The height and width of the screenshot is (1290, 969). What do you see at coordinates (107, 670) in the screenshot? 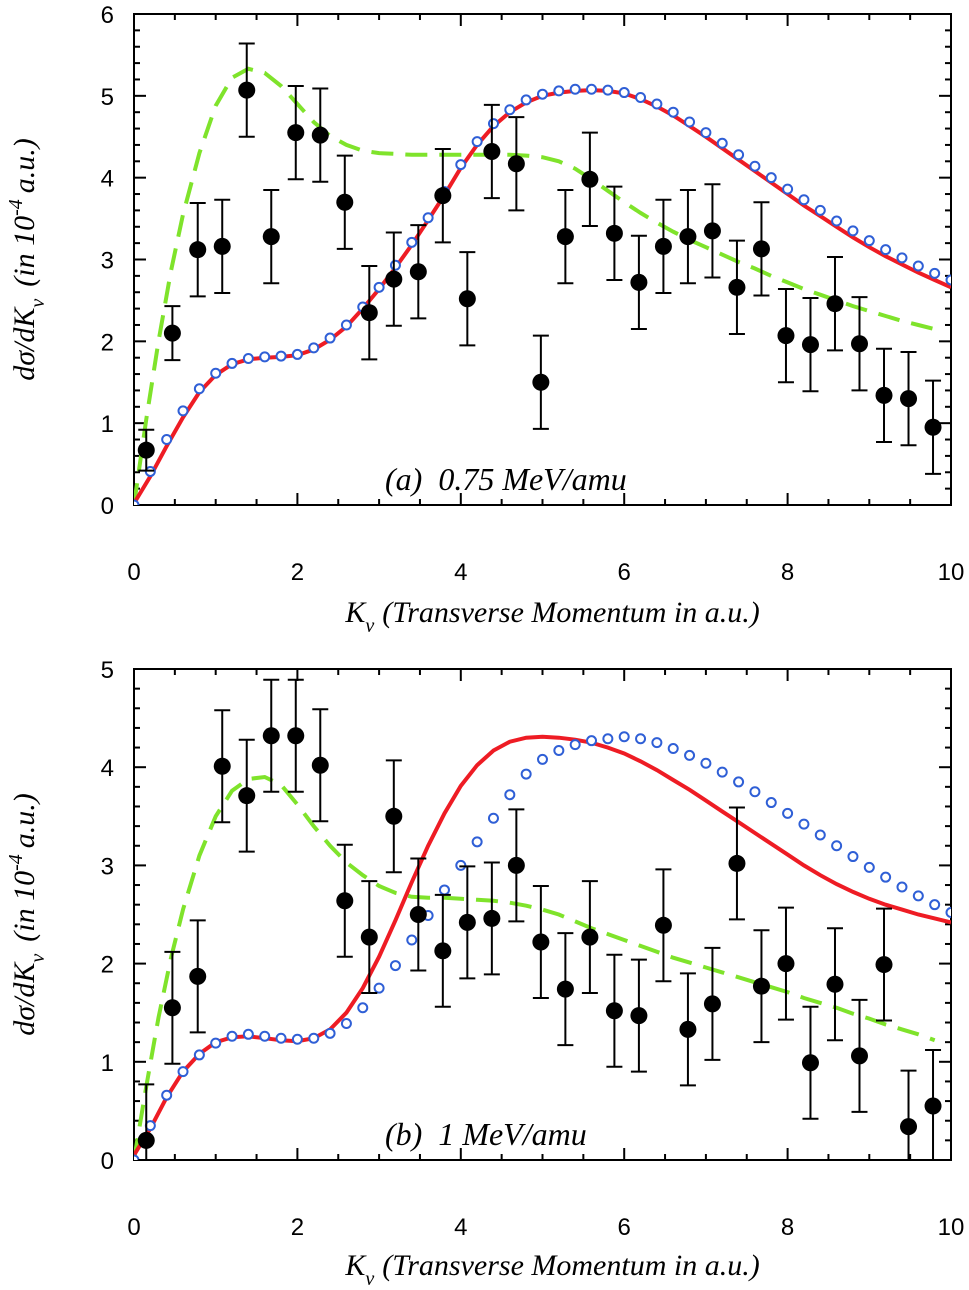
I see `y-tick-label: 5` at bounding box center [107, 670].